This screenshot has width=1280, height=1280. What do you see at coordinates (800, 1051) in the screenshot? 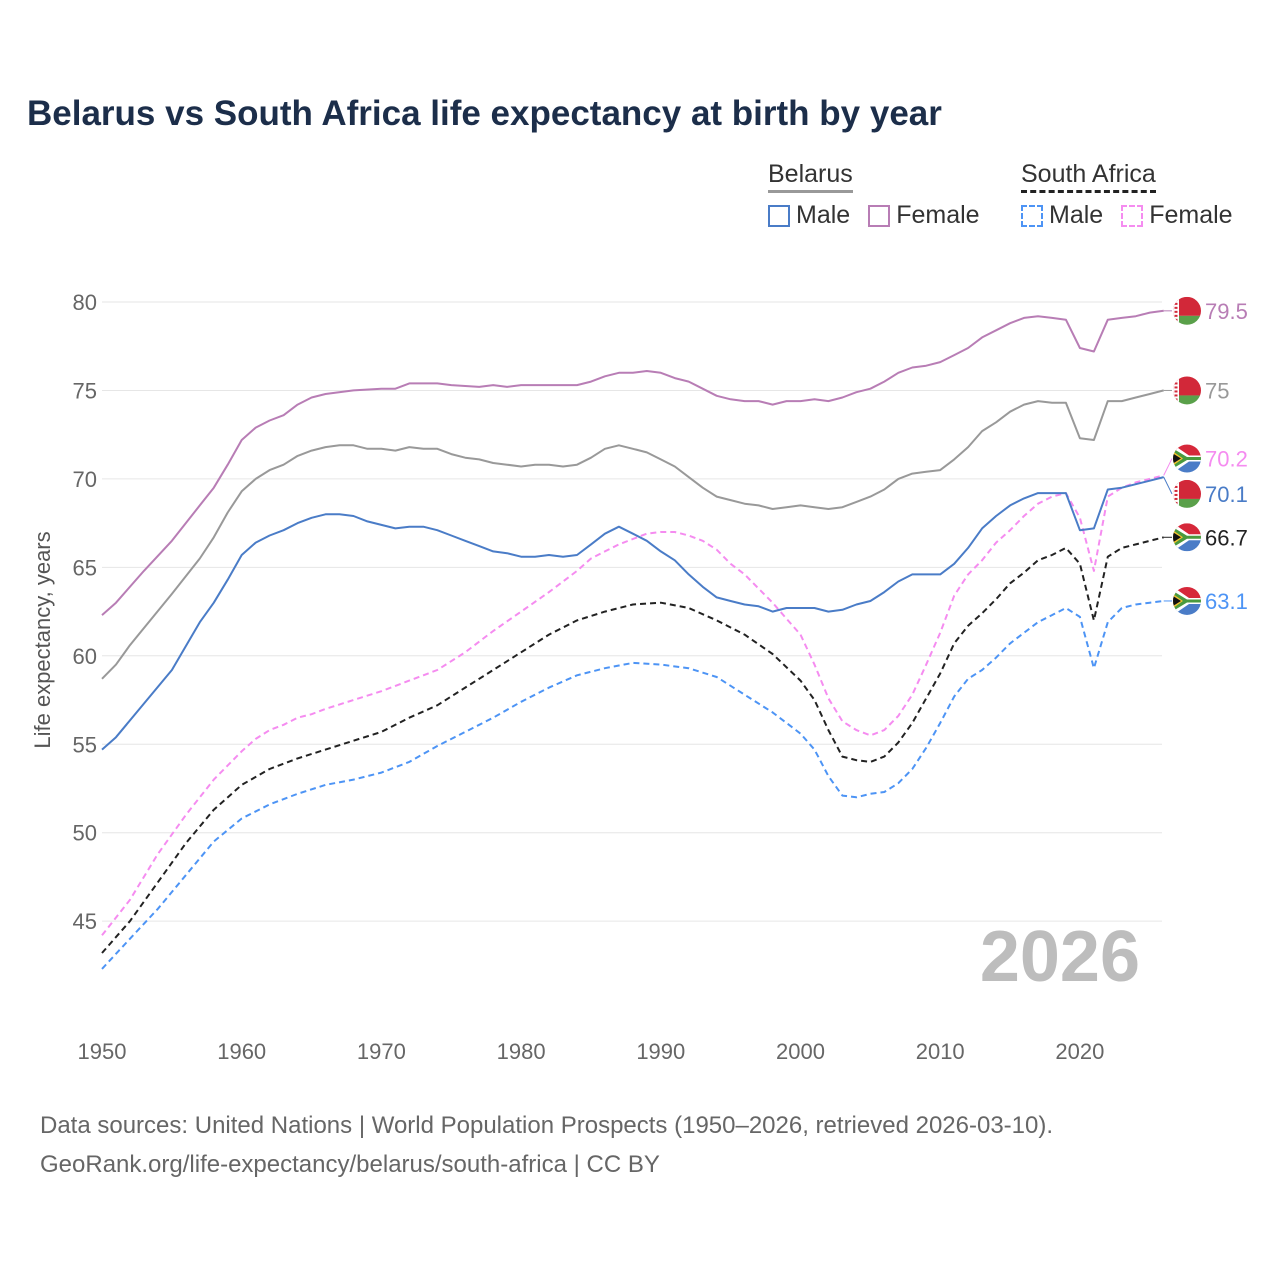
I see `x-tick-label: 2000` at bounding box center [800, 1051].